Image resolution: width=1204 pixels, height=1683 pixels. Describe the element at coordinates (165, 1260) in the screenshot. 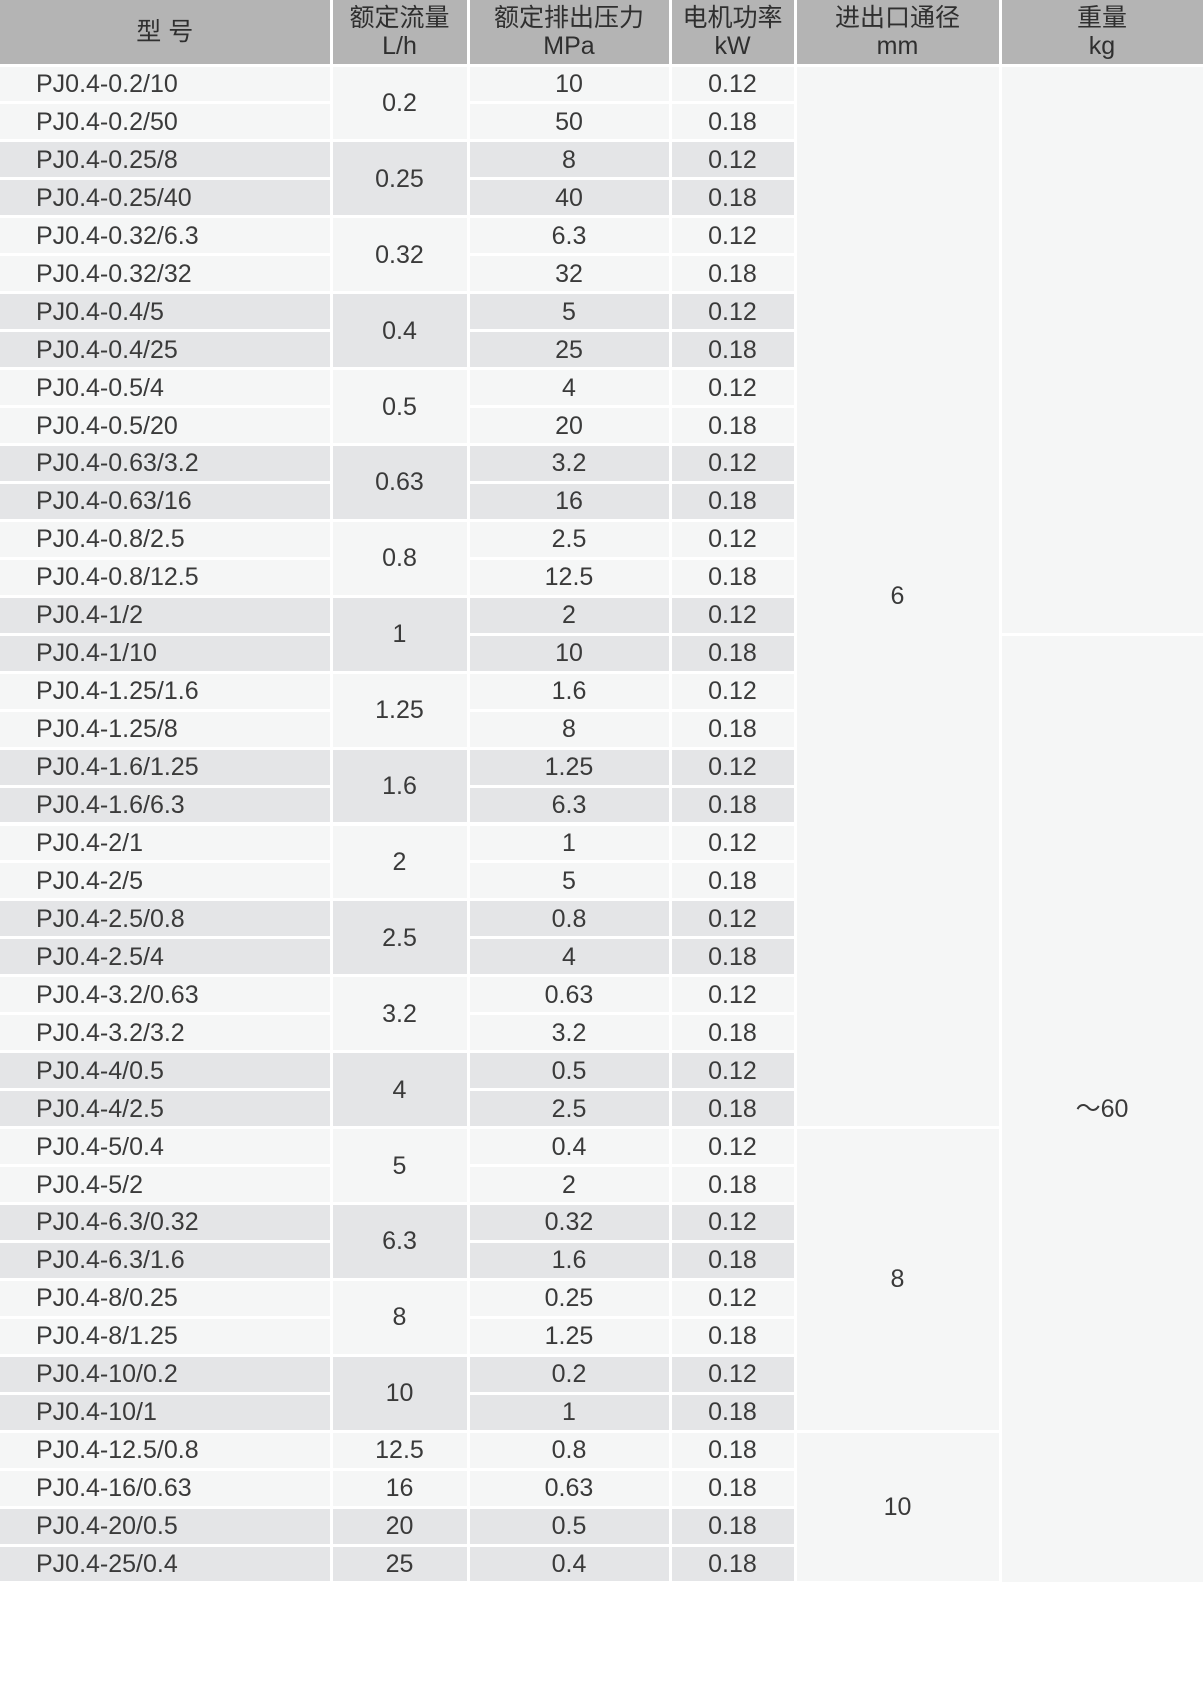

I see `model-cell: PJ0.4-6.3/1.6` at that location.